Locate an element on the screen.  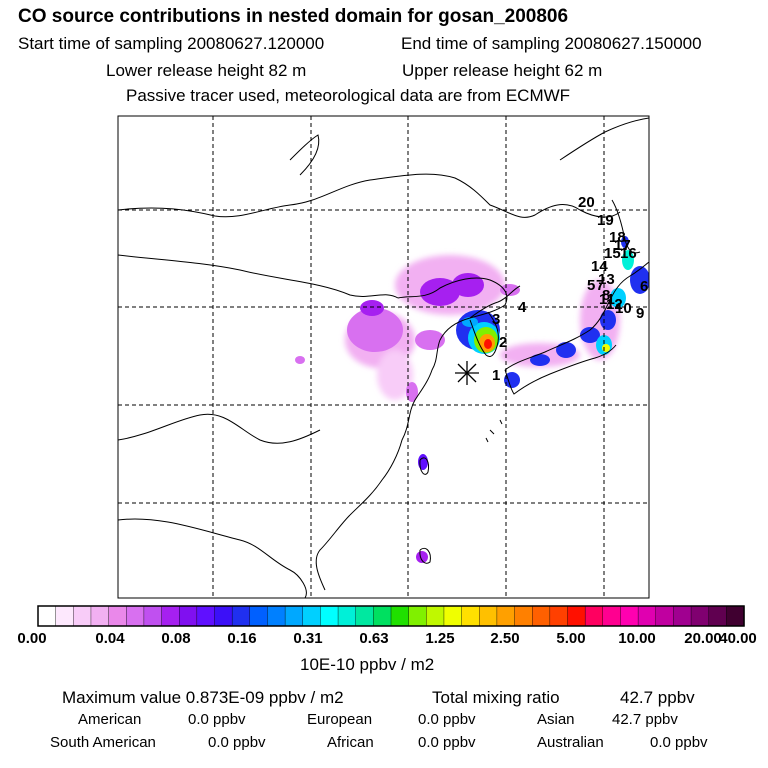
map-label-19: 19 is located at coordinates (605, 220).